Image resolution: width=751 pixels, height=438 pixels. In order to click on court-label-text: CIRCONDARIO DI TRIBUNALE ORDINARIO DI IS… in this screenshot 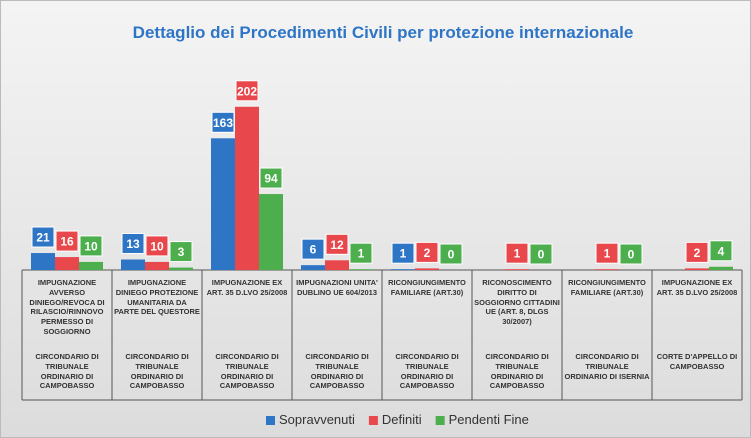, I will do `click(607, 366)`.